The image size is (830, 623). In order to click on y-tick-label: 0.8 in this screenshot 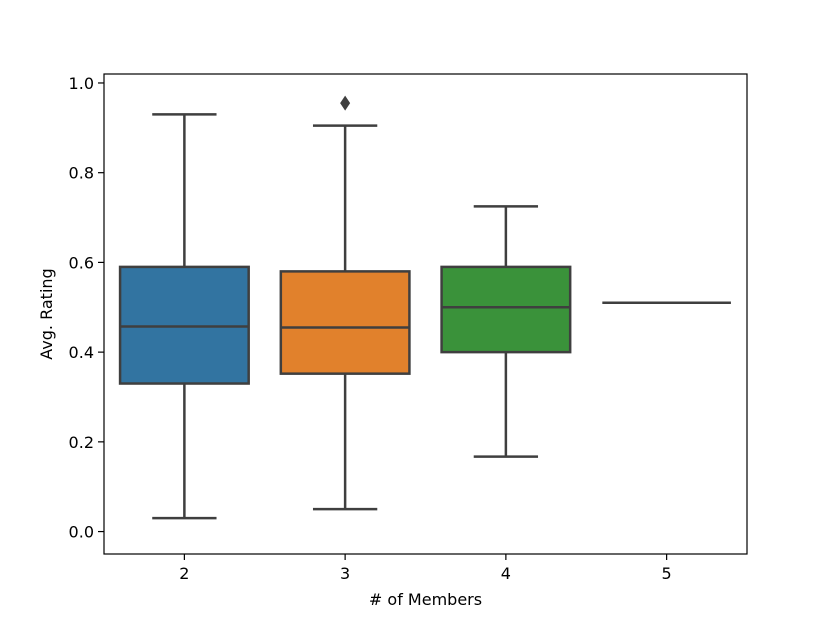, I will do `click(81, 173)`.